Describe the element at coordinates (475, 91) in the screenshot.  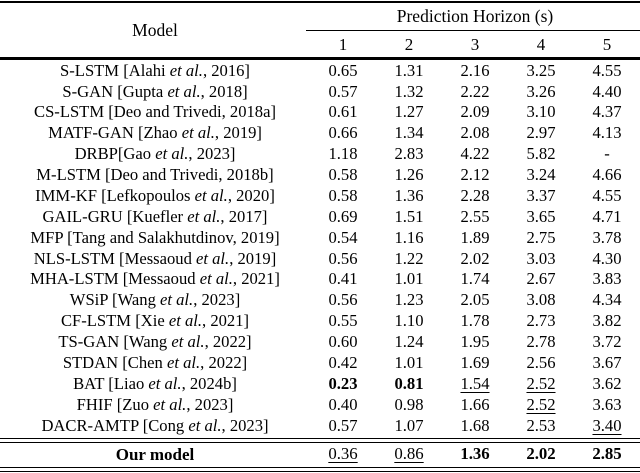
I see `value-cell: 2.22` at that location.